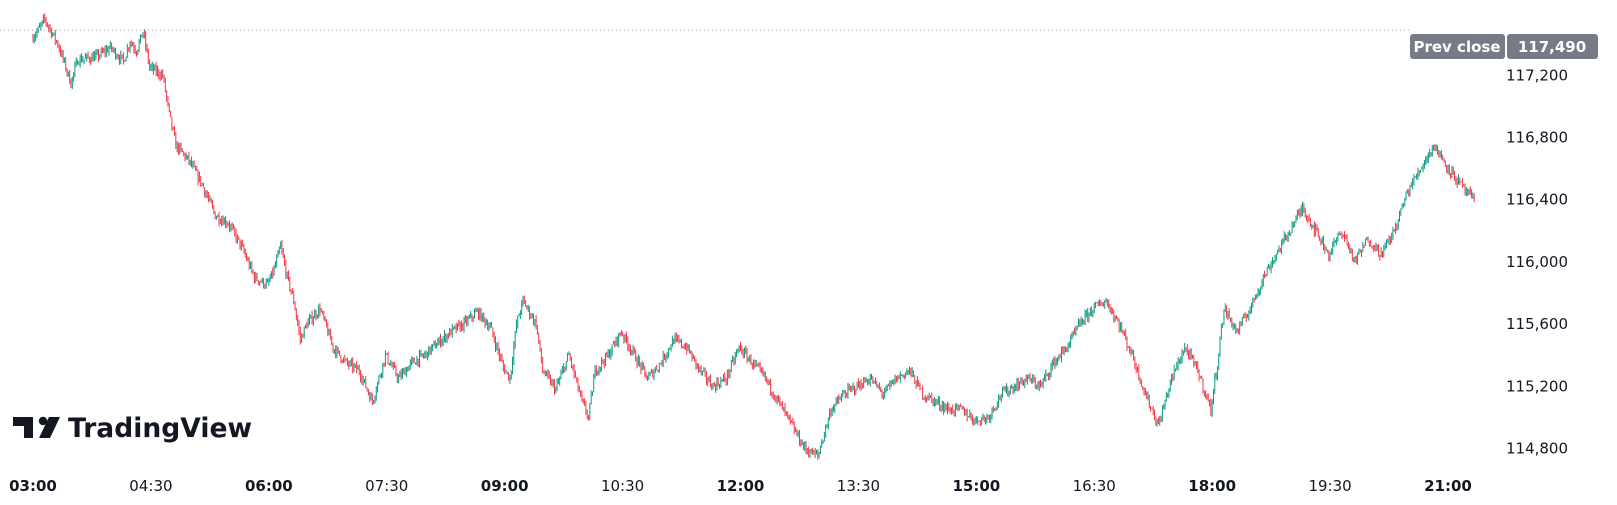 The image size is (1617, 505). I want to click on prev-close-label-bg, so click(1457, 46).